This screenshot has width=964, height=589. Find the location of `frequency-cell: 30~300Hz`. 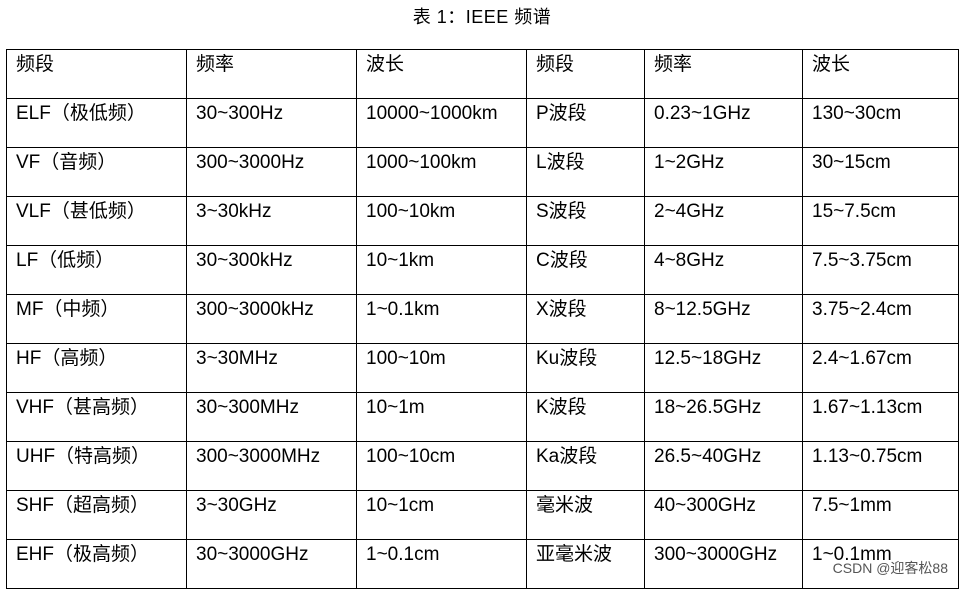

frequency-cell: 30~300Hz is located at coordinates (271, 123).